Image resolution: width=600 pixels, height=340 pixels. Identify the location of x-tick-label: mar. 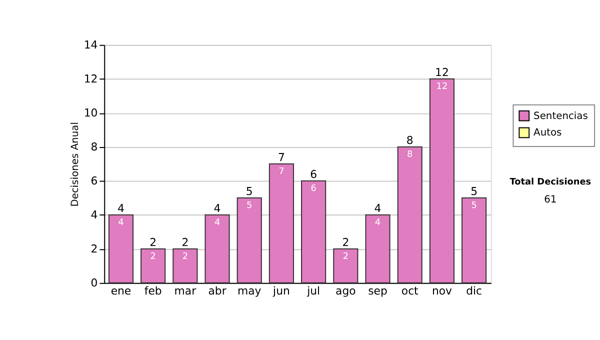
(185, 291).